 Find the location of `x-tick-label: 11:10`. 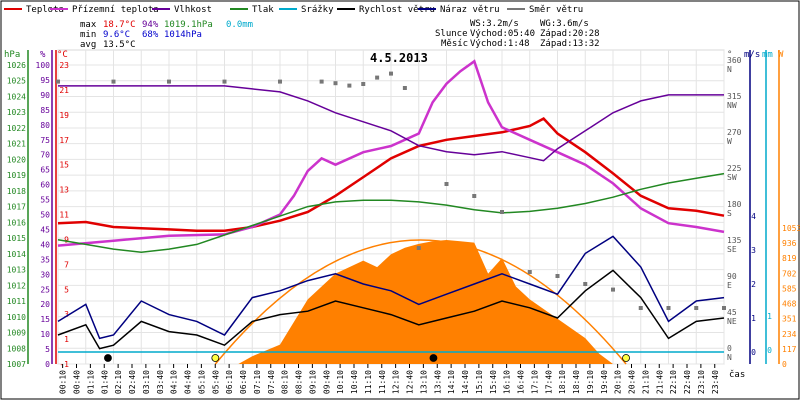

x-tick-label: 11:10 is located at coordinates (368, 382).